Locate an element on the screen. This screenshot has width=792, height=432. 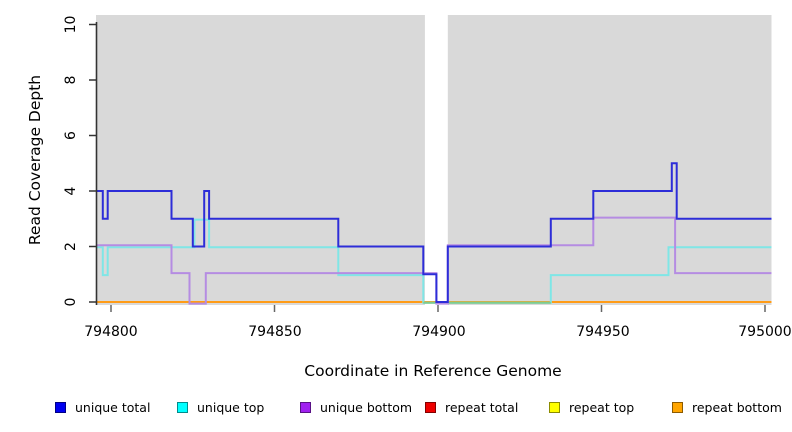
legend-item-repeat-total: repeat total is located at coordinates (471, 407).